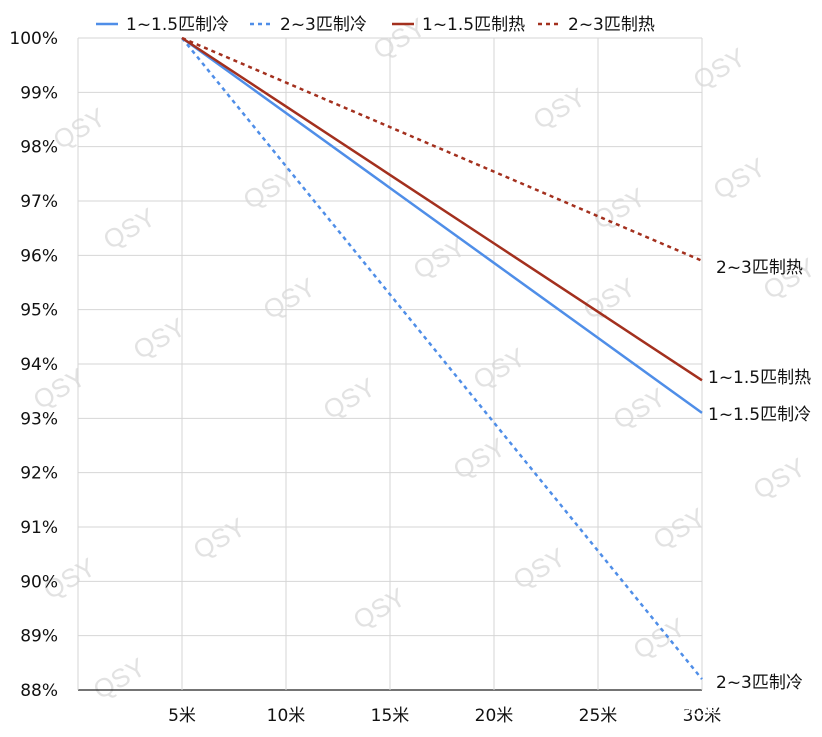 The image size is (822, 737). What do you see at coordinates (39, 256) in the screenshot?
I see `y-tick-label: 96%` at bounding box center [39, 256].